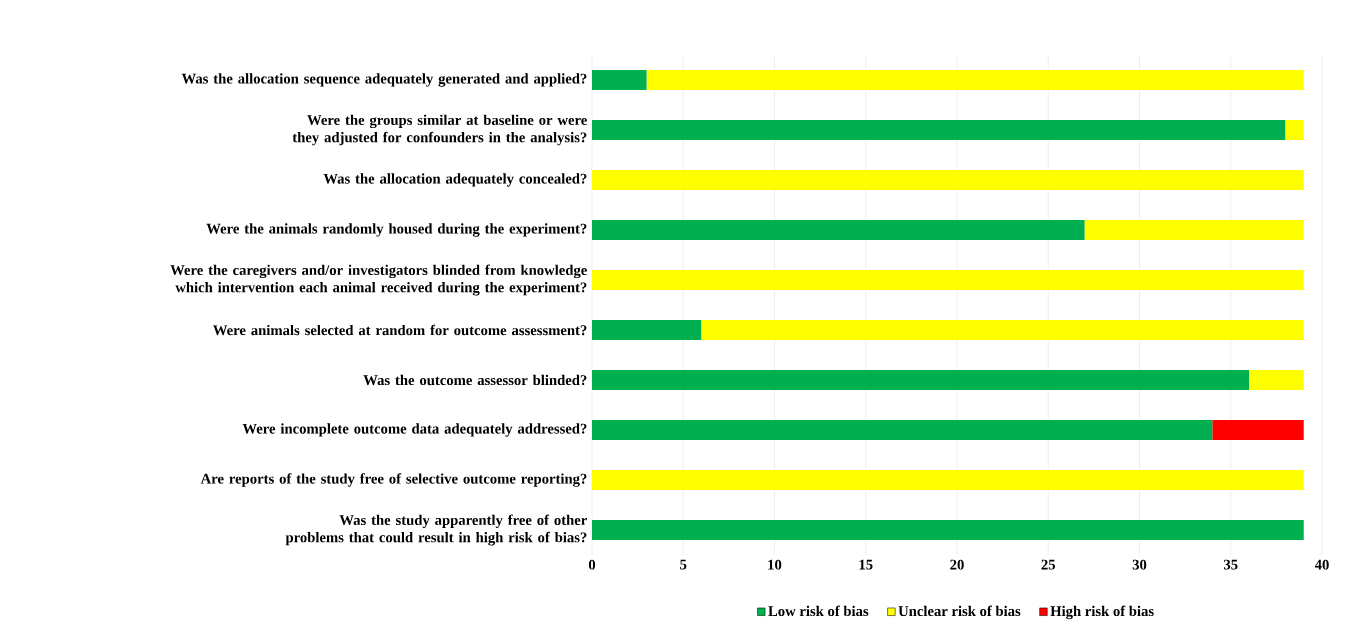  I want to click on x-tick-label: 15, so click(866, 564).